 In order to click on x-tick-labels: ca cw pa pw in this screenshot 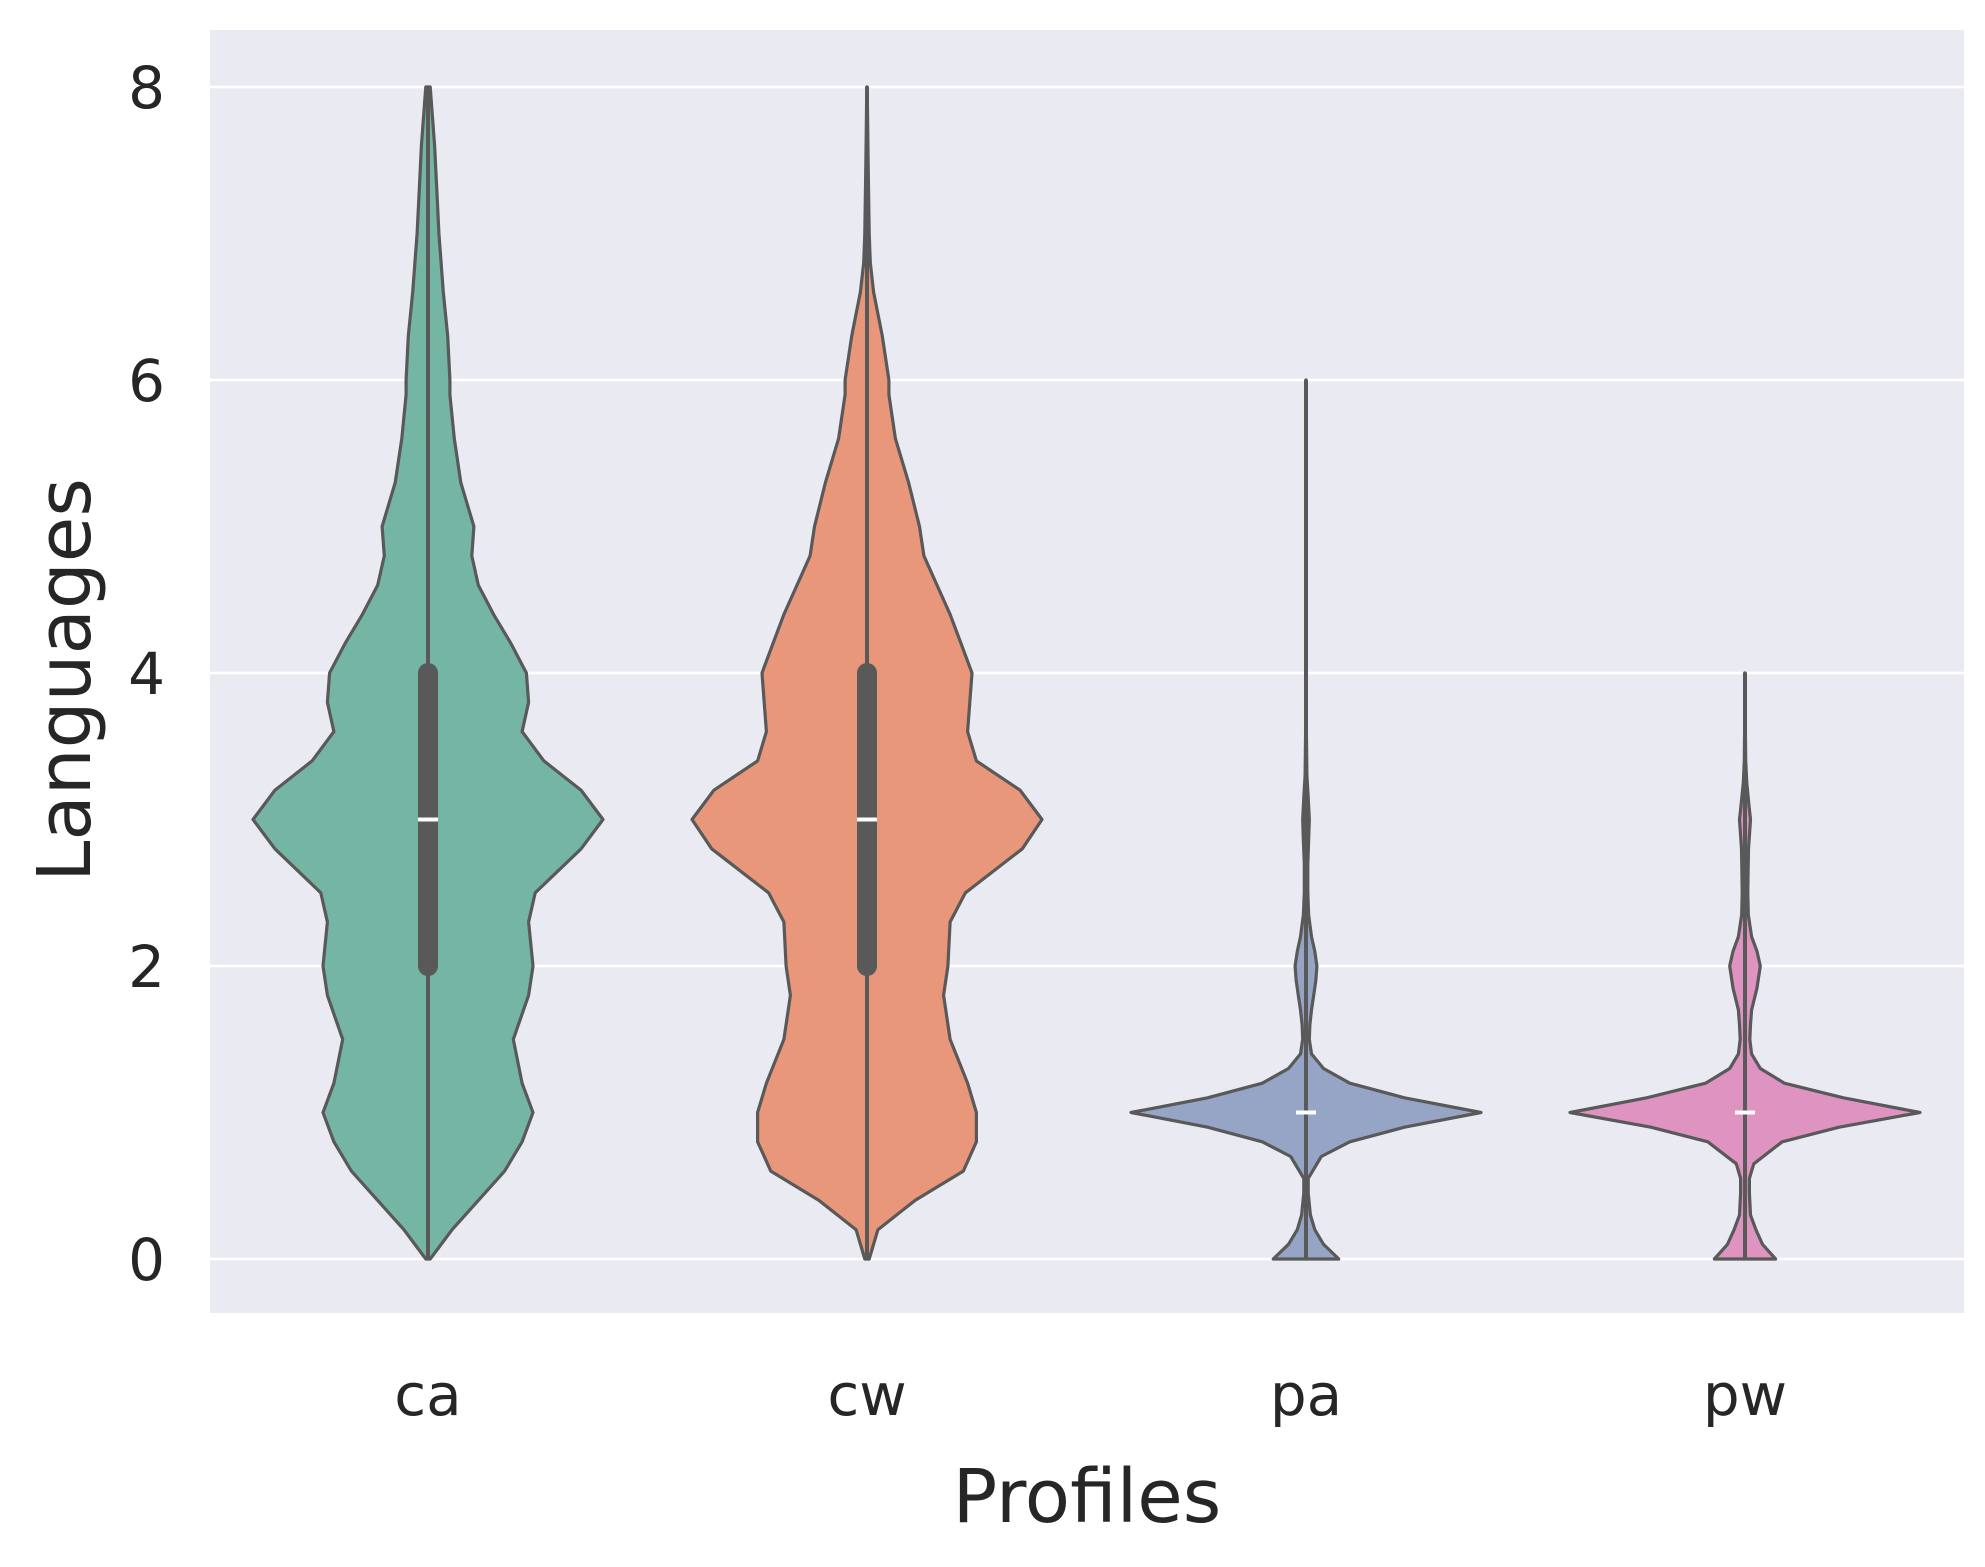, I will do `click(1090, 1395)`.